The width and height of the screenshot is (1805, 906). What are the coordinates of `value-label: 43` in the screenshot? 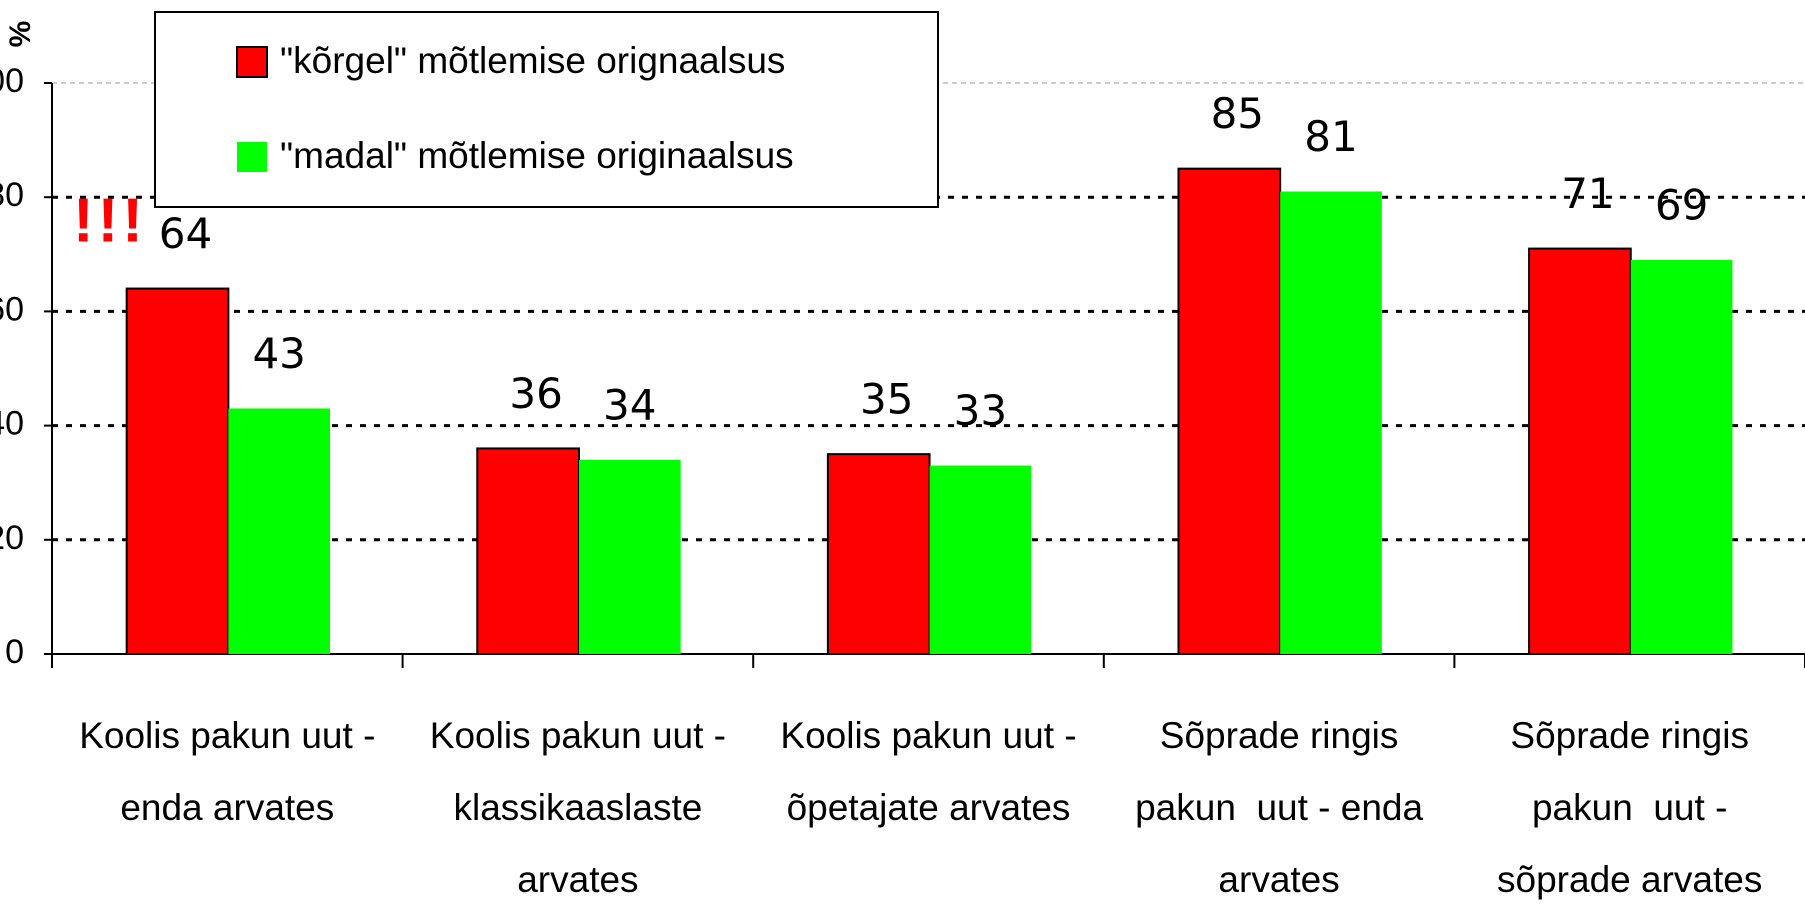 It's located at (278, 353).